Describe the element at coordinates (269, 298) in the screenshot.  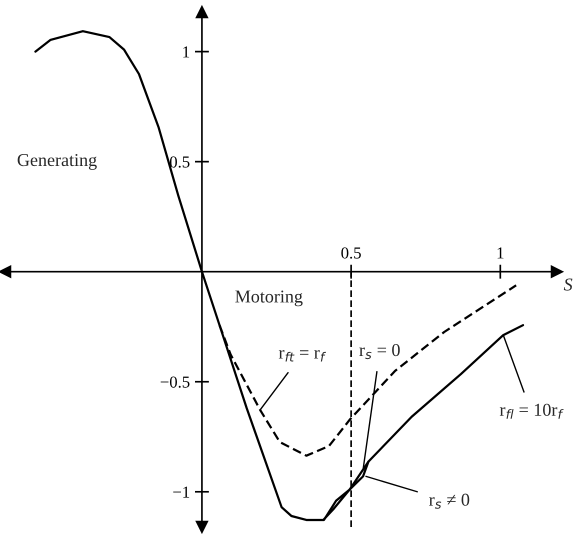
I see `annotation: Motoring` at that location.